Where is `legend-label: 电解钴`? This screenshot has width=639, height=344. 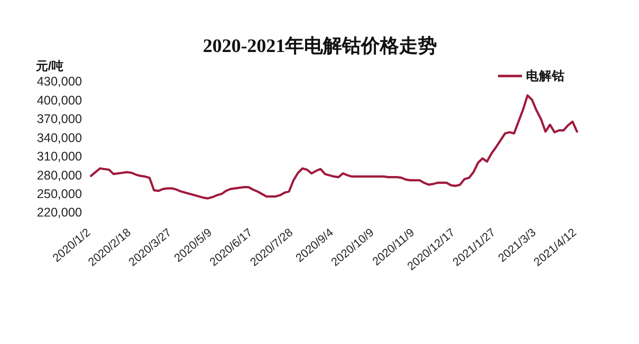
legend-label: 电解钴 is located at coordinates (545, 76).